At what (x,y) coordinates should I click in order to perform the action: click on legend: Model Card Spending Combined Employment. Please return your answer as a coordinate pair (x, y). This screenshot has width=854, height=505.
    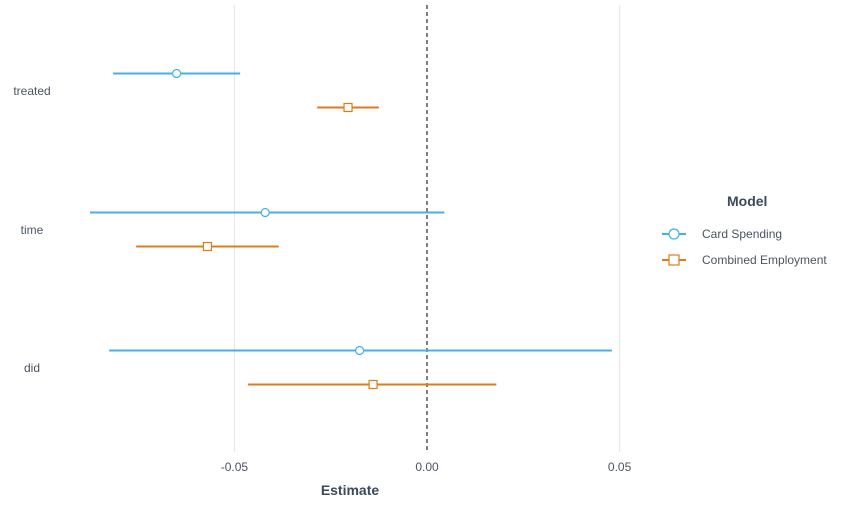
    Looking at the image, I should click on (744, 230).